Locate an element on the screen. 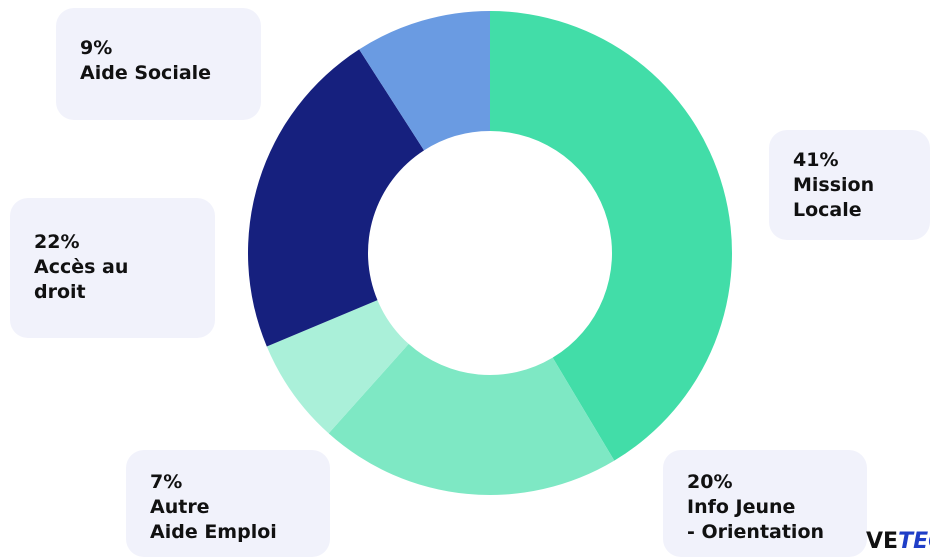  label-autre-emploi-pct: 7% is located at coordinates (166, 482).